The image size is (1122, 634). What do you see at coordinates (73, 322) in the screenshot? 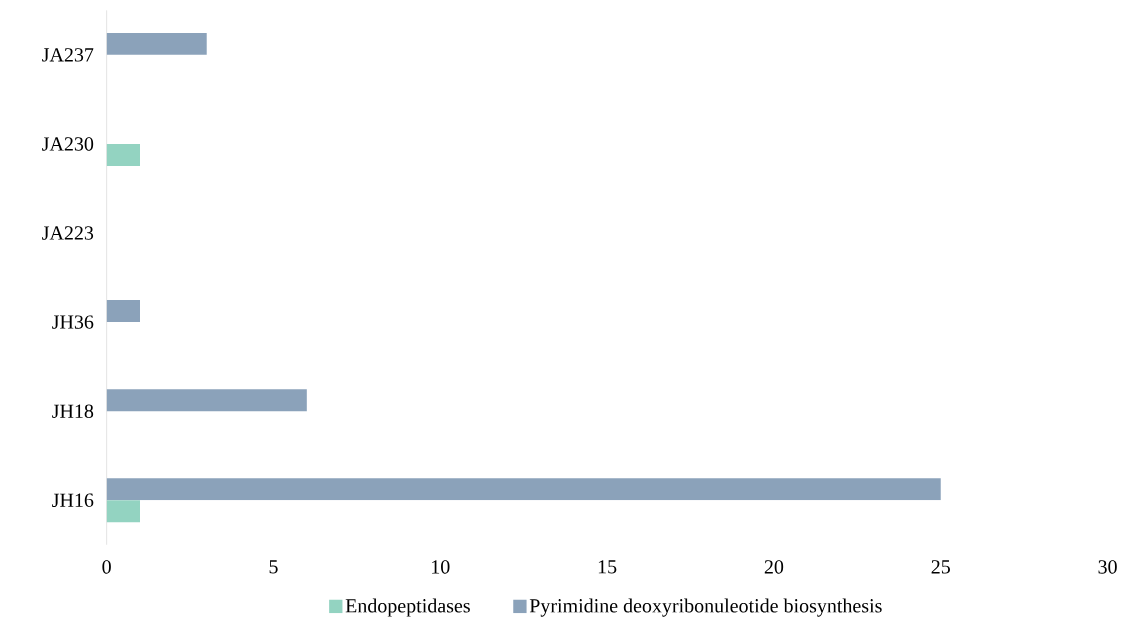
I see `y-tick-label: JH36` at bounding box center [73, 322].